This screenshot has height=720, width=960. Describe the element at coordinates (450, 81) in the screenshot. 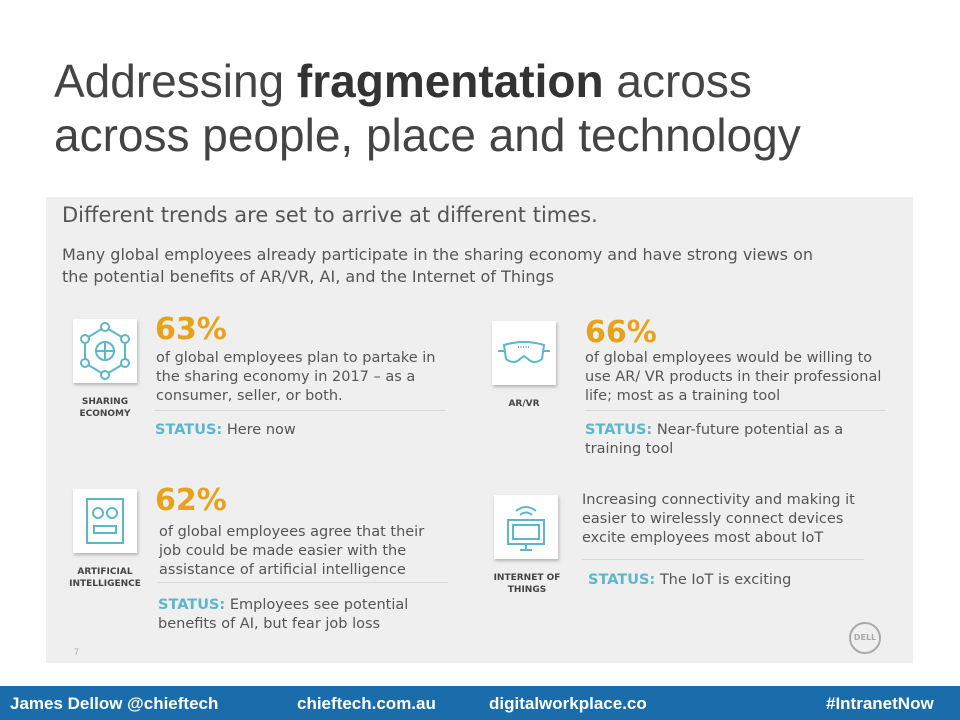

I see `title-bold: fragmentation` at that location.